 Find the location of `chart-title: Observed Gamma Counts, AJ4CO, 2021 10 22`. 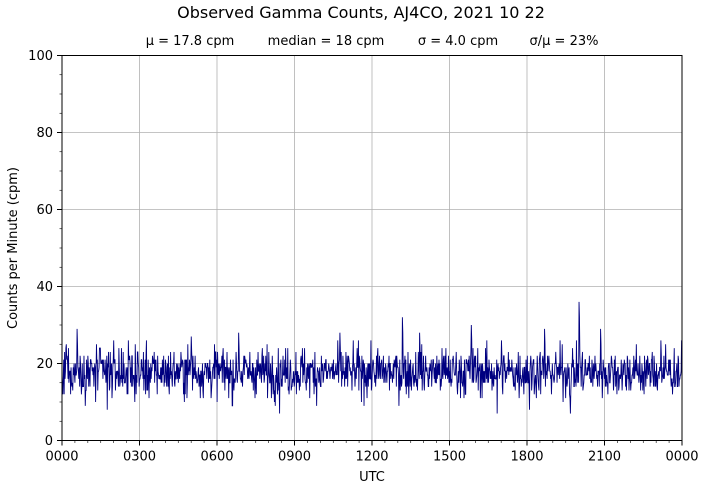

chart-title: Observed Gamma Counts, AJ4CO, 2021 10 22 is located at coordinates (361, 12).